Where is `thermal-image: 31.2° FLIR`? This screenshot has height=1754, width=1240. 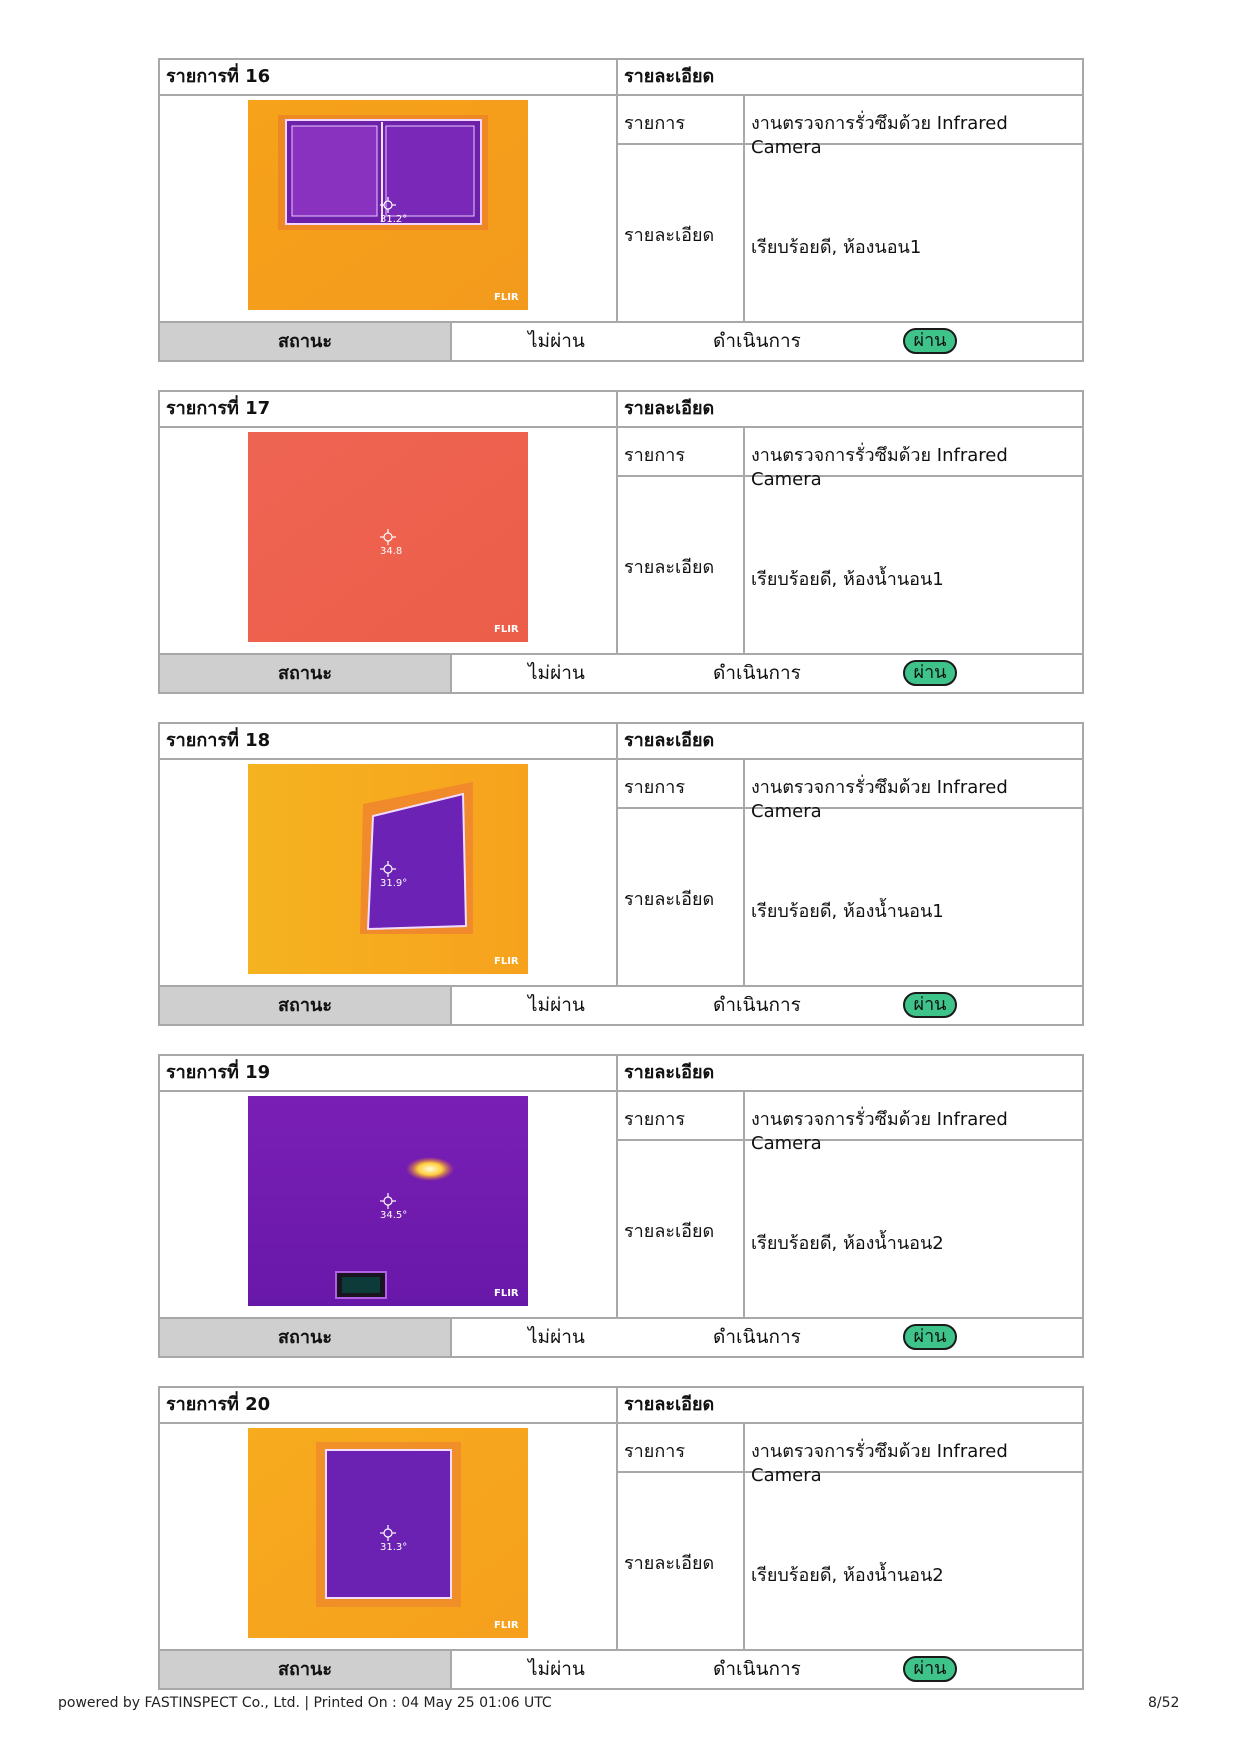 thermal-image: 31.2° FLIR is located at coordinates (388, 205).